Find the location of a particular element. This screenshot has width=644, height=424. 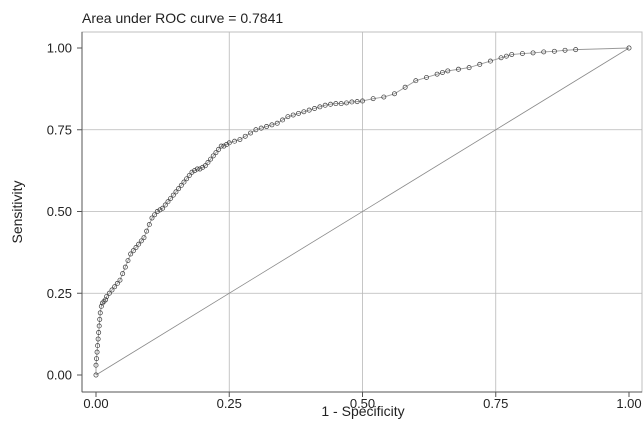

y-axis-title: Sensitivity is located at coordinates (17, 211).